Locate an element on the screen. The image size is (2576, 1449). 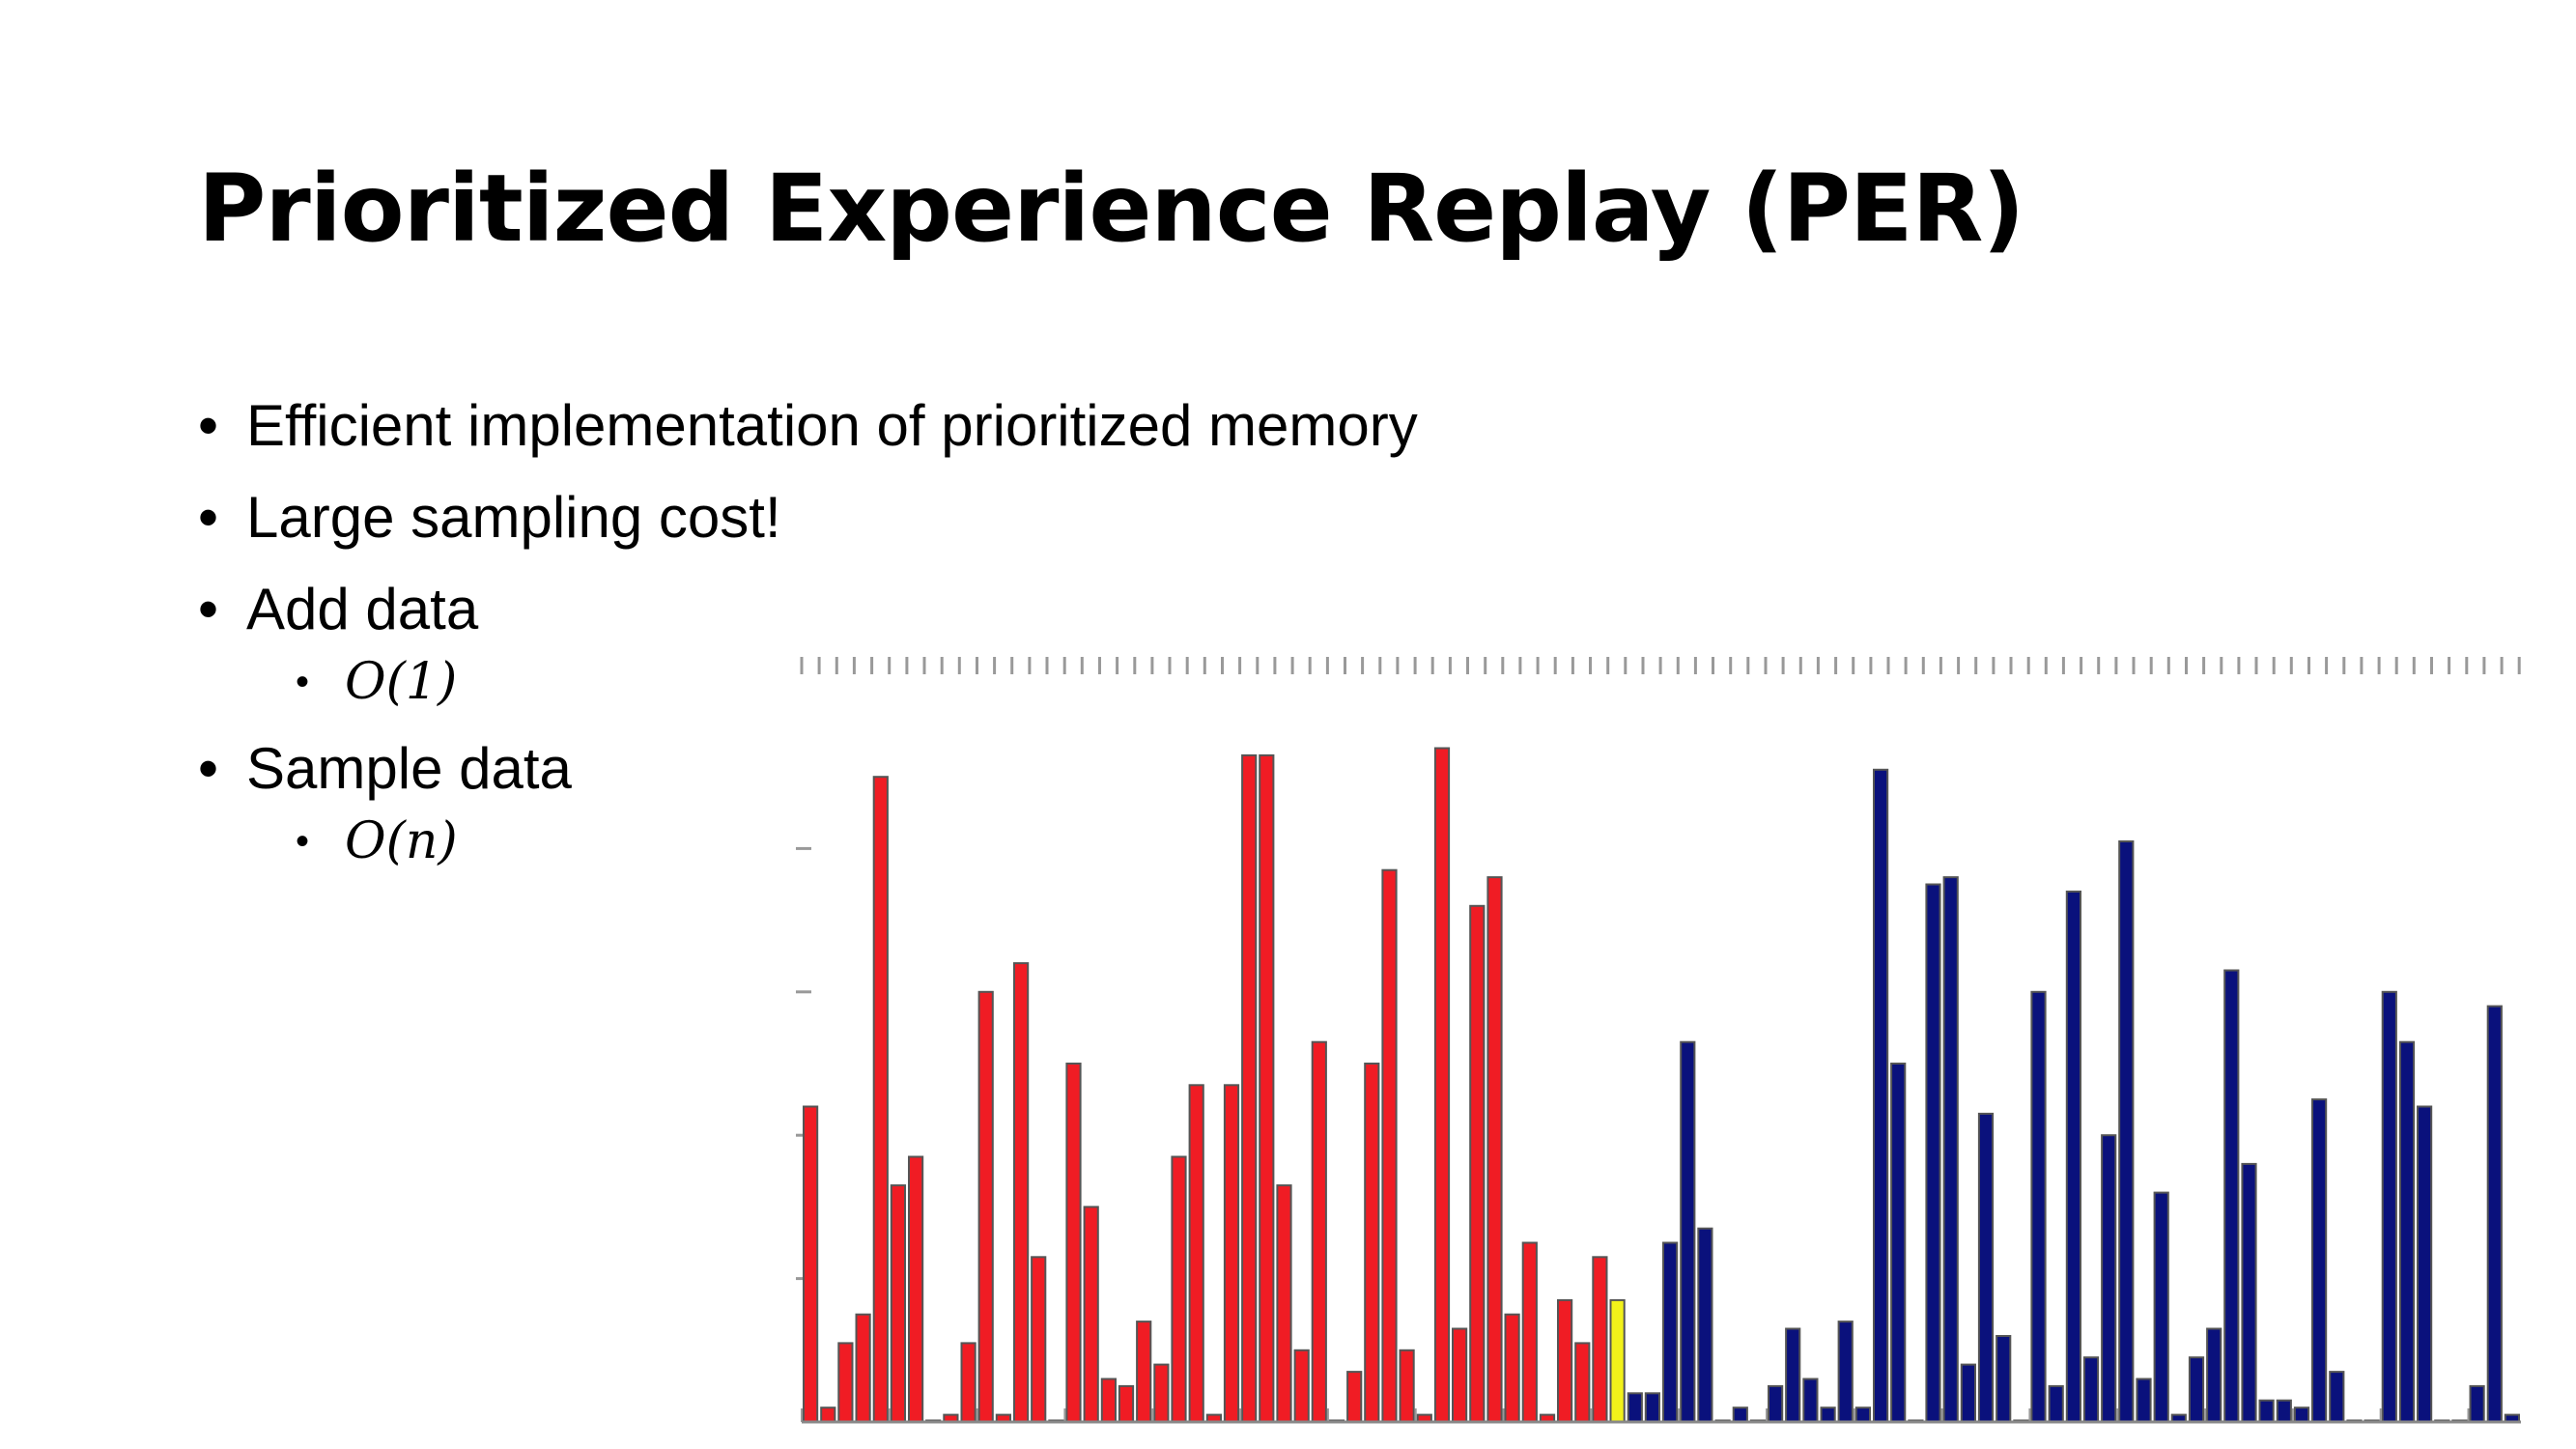
top-tick-row is located at coordinates (1660, 665).